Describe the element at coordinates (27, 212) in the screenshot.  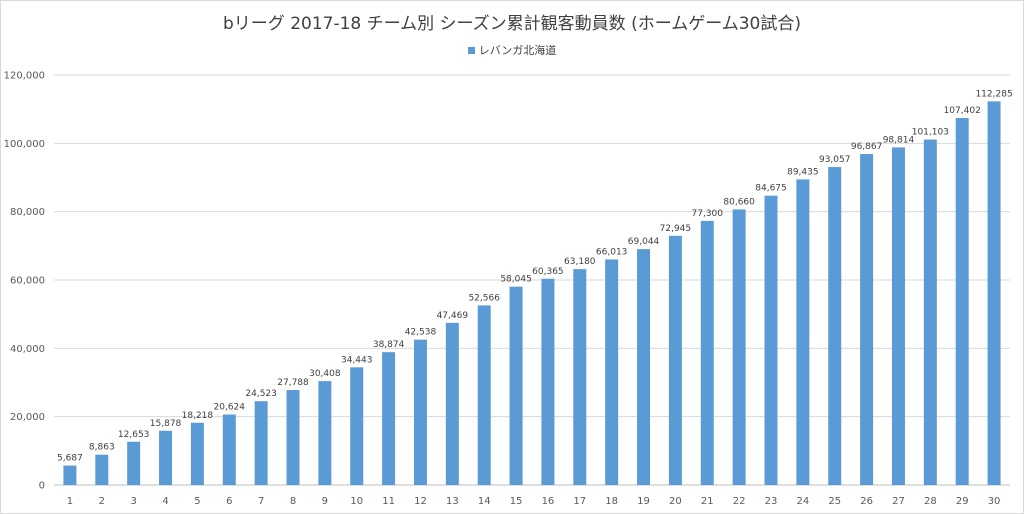
I see `y-tick-label: 80,000` at that location.